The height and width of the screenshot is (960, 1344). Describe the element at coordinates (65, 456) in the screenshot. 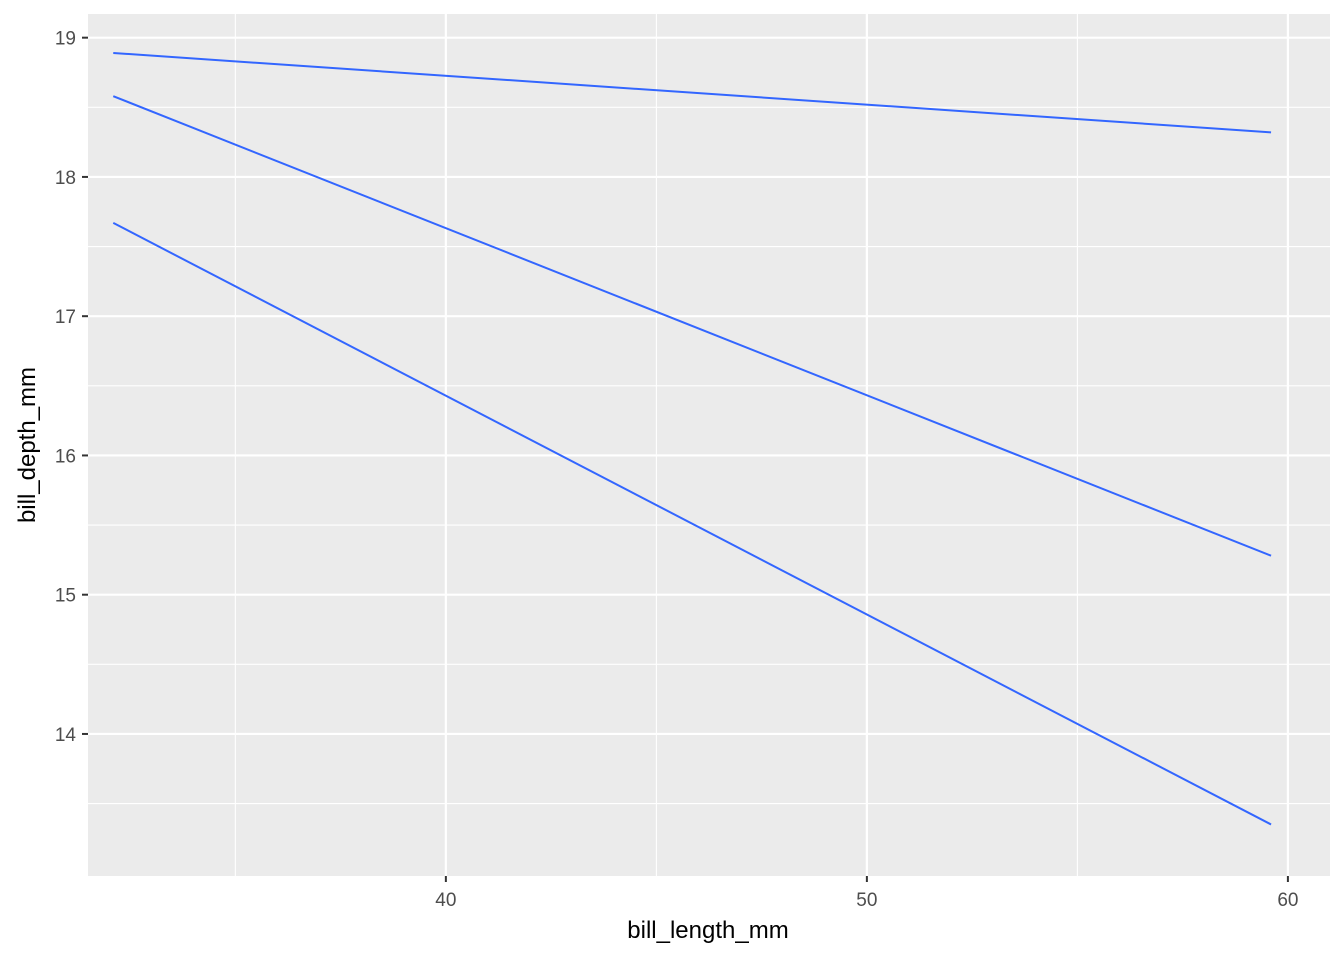

I see `y-tick-label: 16` at that location.